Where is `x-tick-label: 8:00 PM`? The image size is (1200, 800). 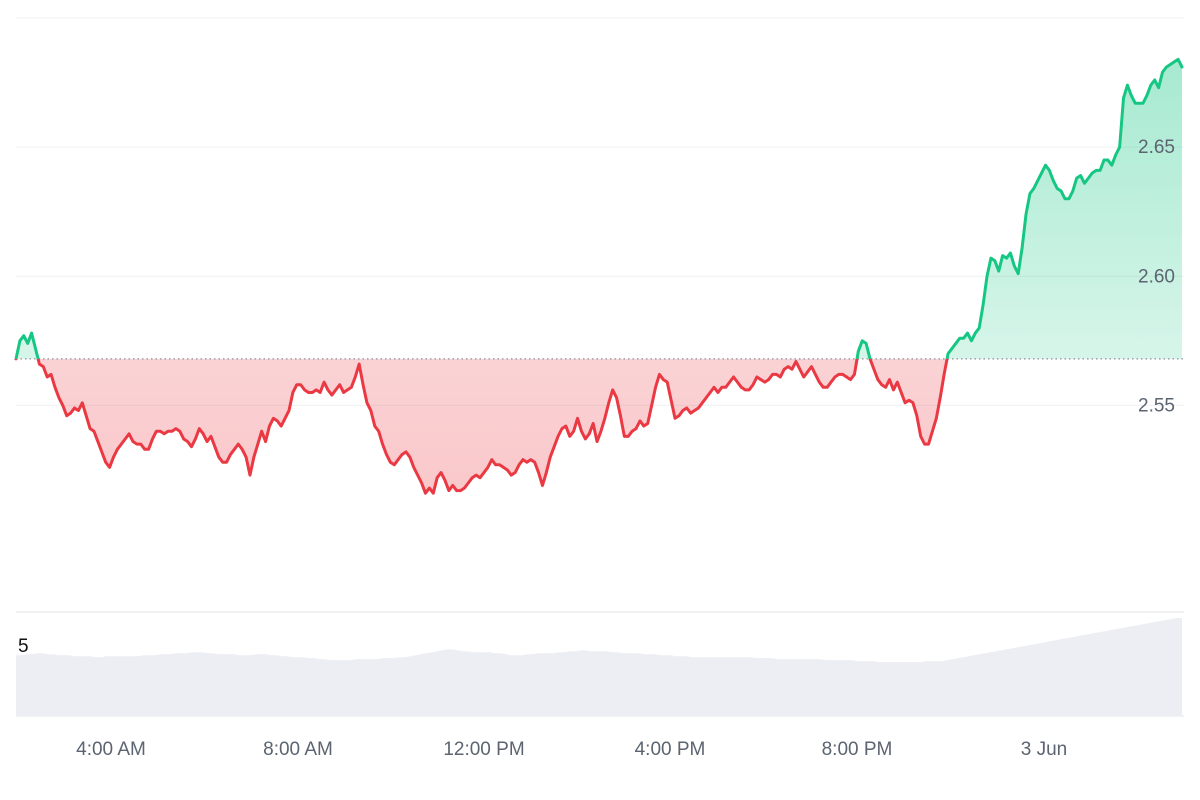 x-tick-label: 8:00 PM is located at coordinates (857, 749).